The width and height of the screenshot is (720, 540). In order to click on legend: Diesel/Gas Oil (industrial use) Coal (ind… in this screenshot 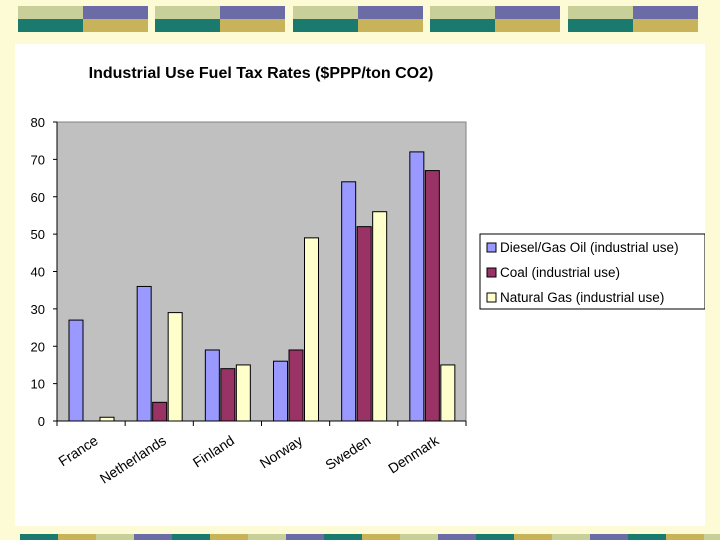, I will do `click(592, 271)`.